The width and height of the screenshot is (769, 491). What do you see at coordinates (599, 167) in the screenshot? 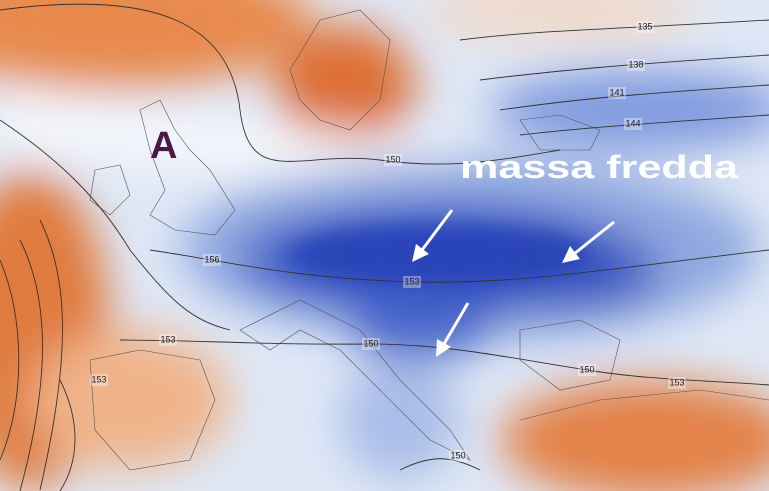
I see `annotation: massa fredda` at bounding box center [599, 167].